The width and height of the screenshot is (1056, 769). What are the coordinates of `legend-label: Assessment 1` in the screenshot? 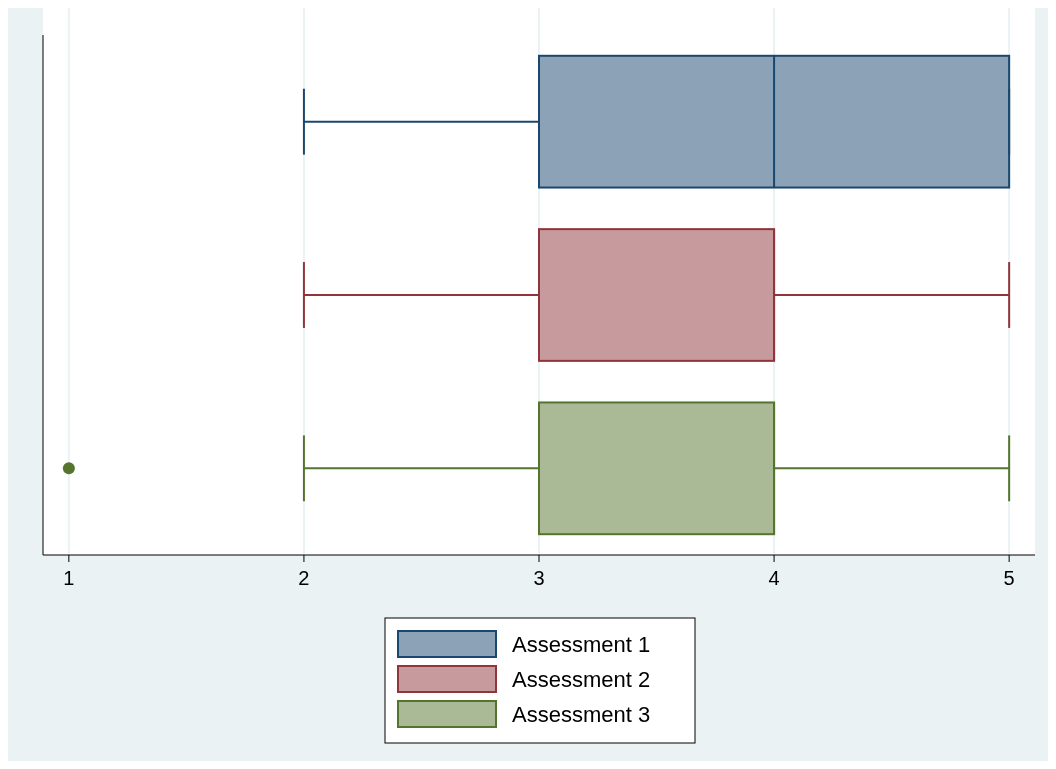 It's located at (581, 644).